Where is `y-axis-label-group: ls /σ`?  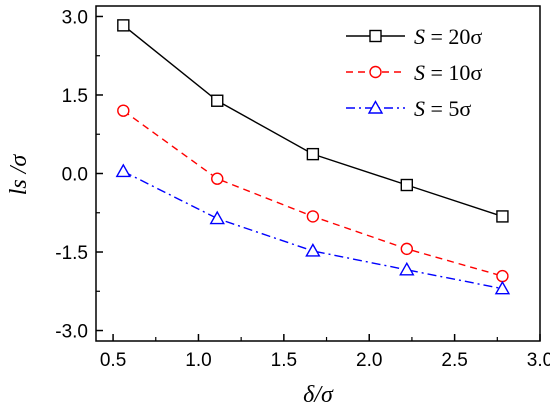
y-axis-label-group: ls /σ is located at coordinates (19, 175).